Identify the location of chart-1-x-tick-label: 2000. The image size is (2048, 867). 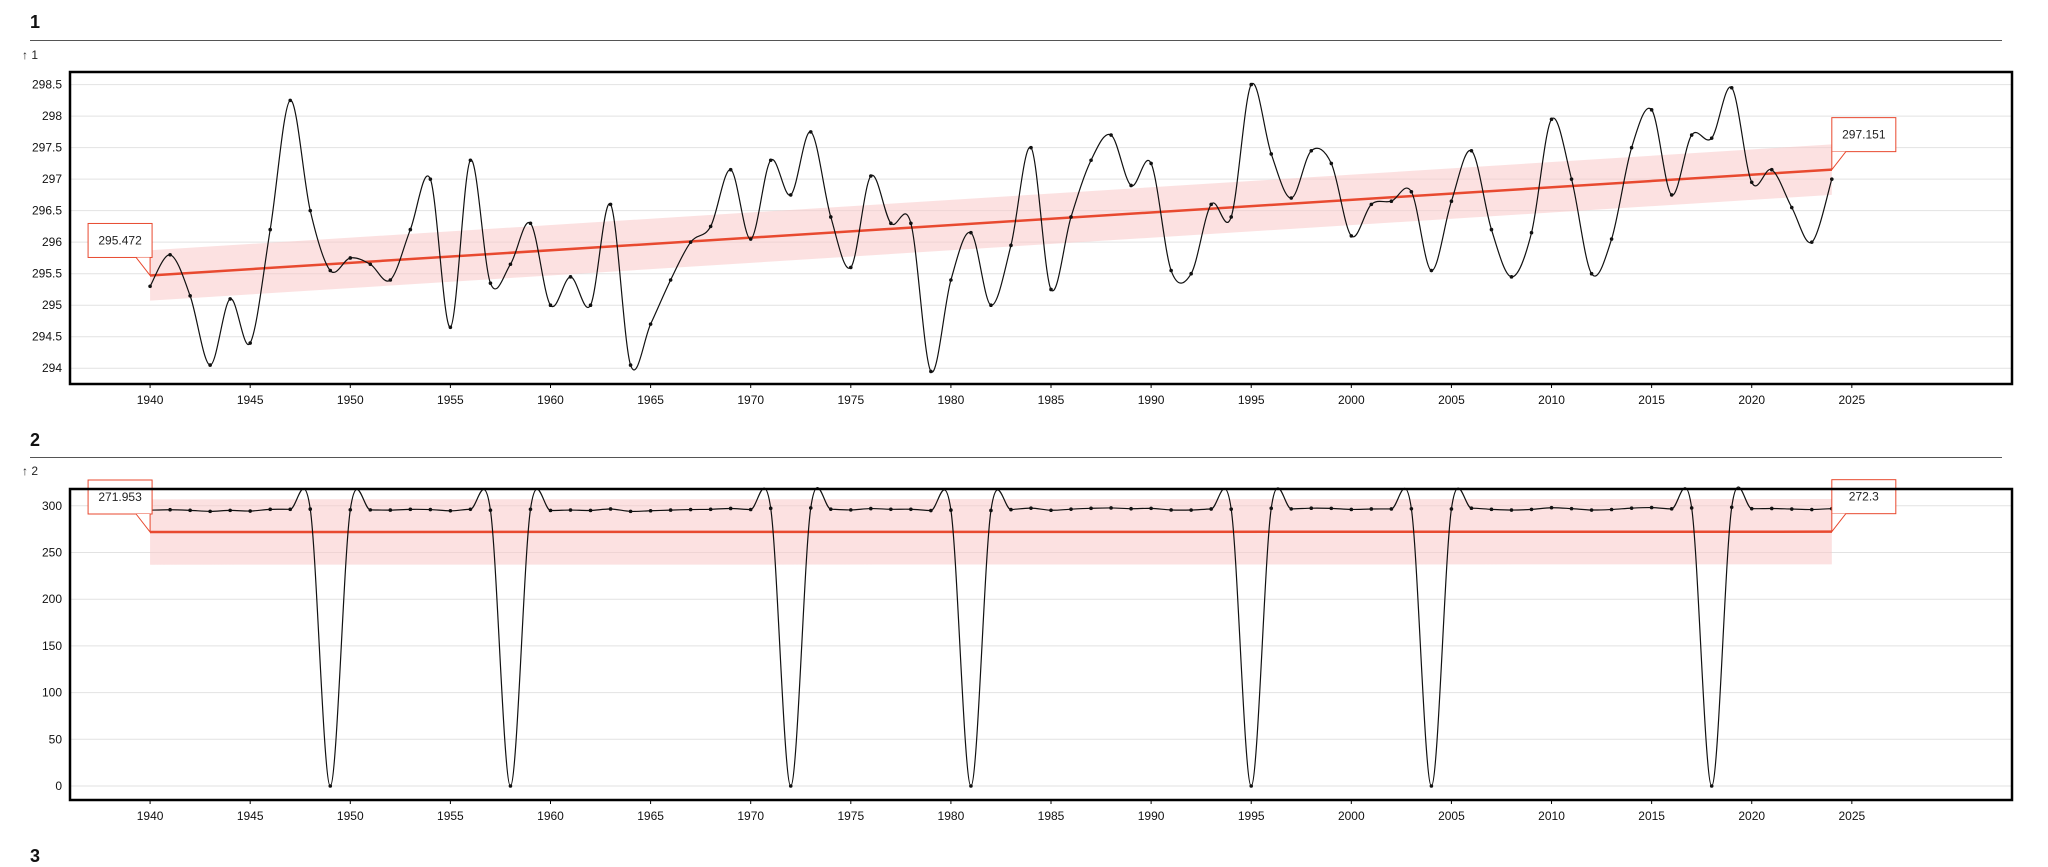
(1351, 400).